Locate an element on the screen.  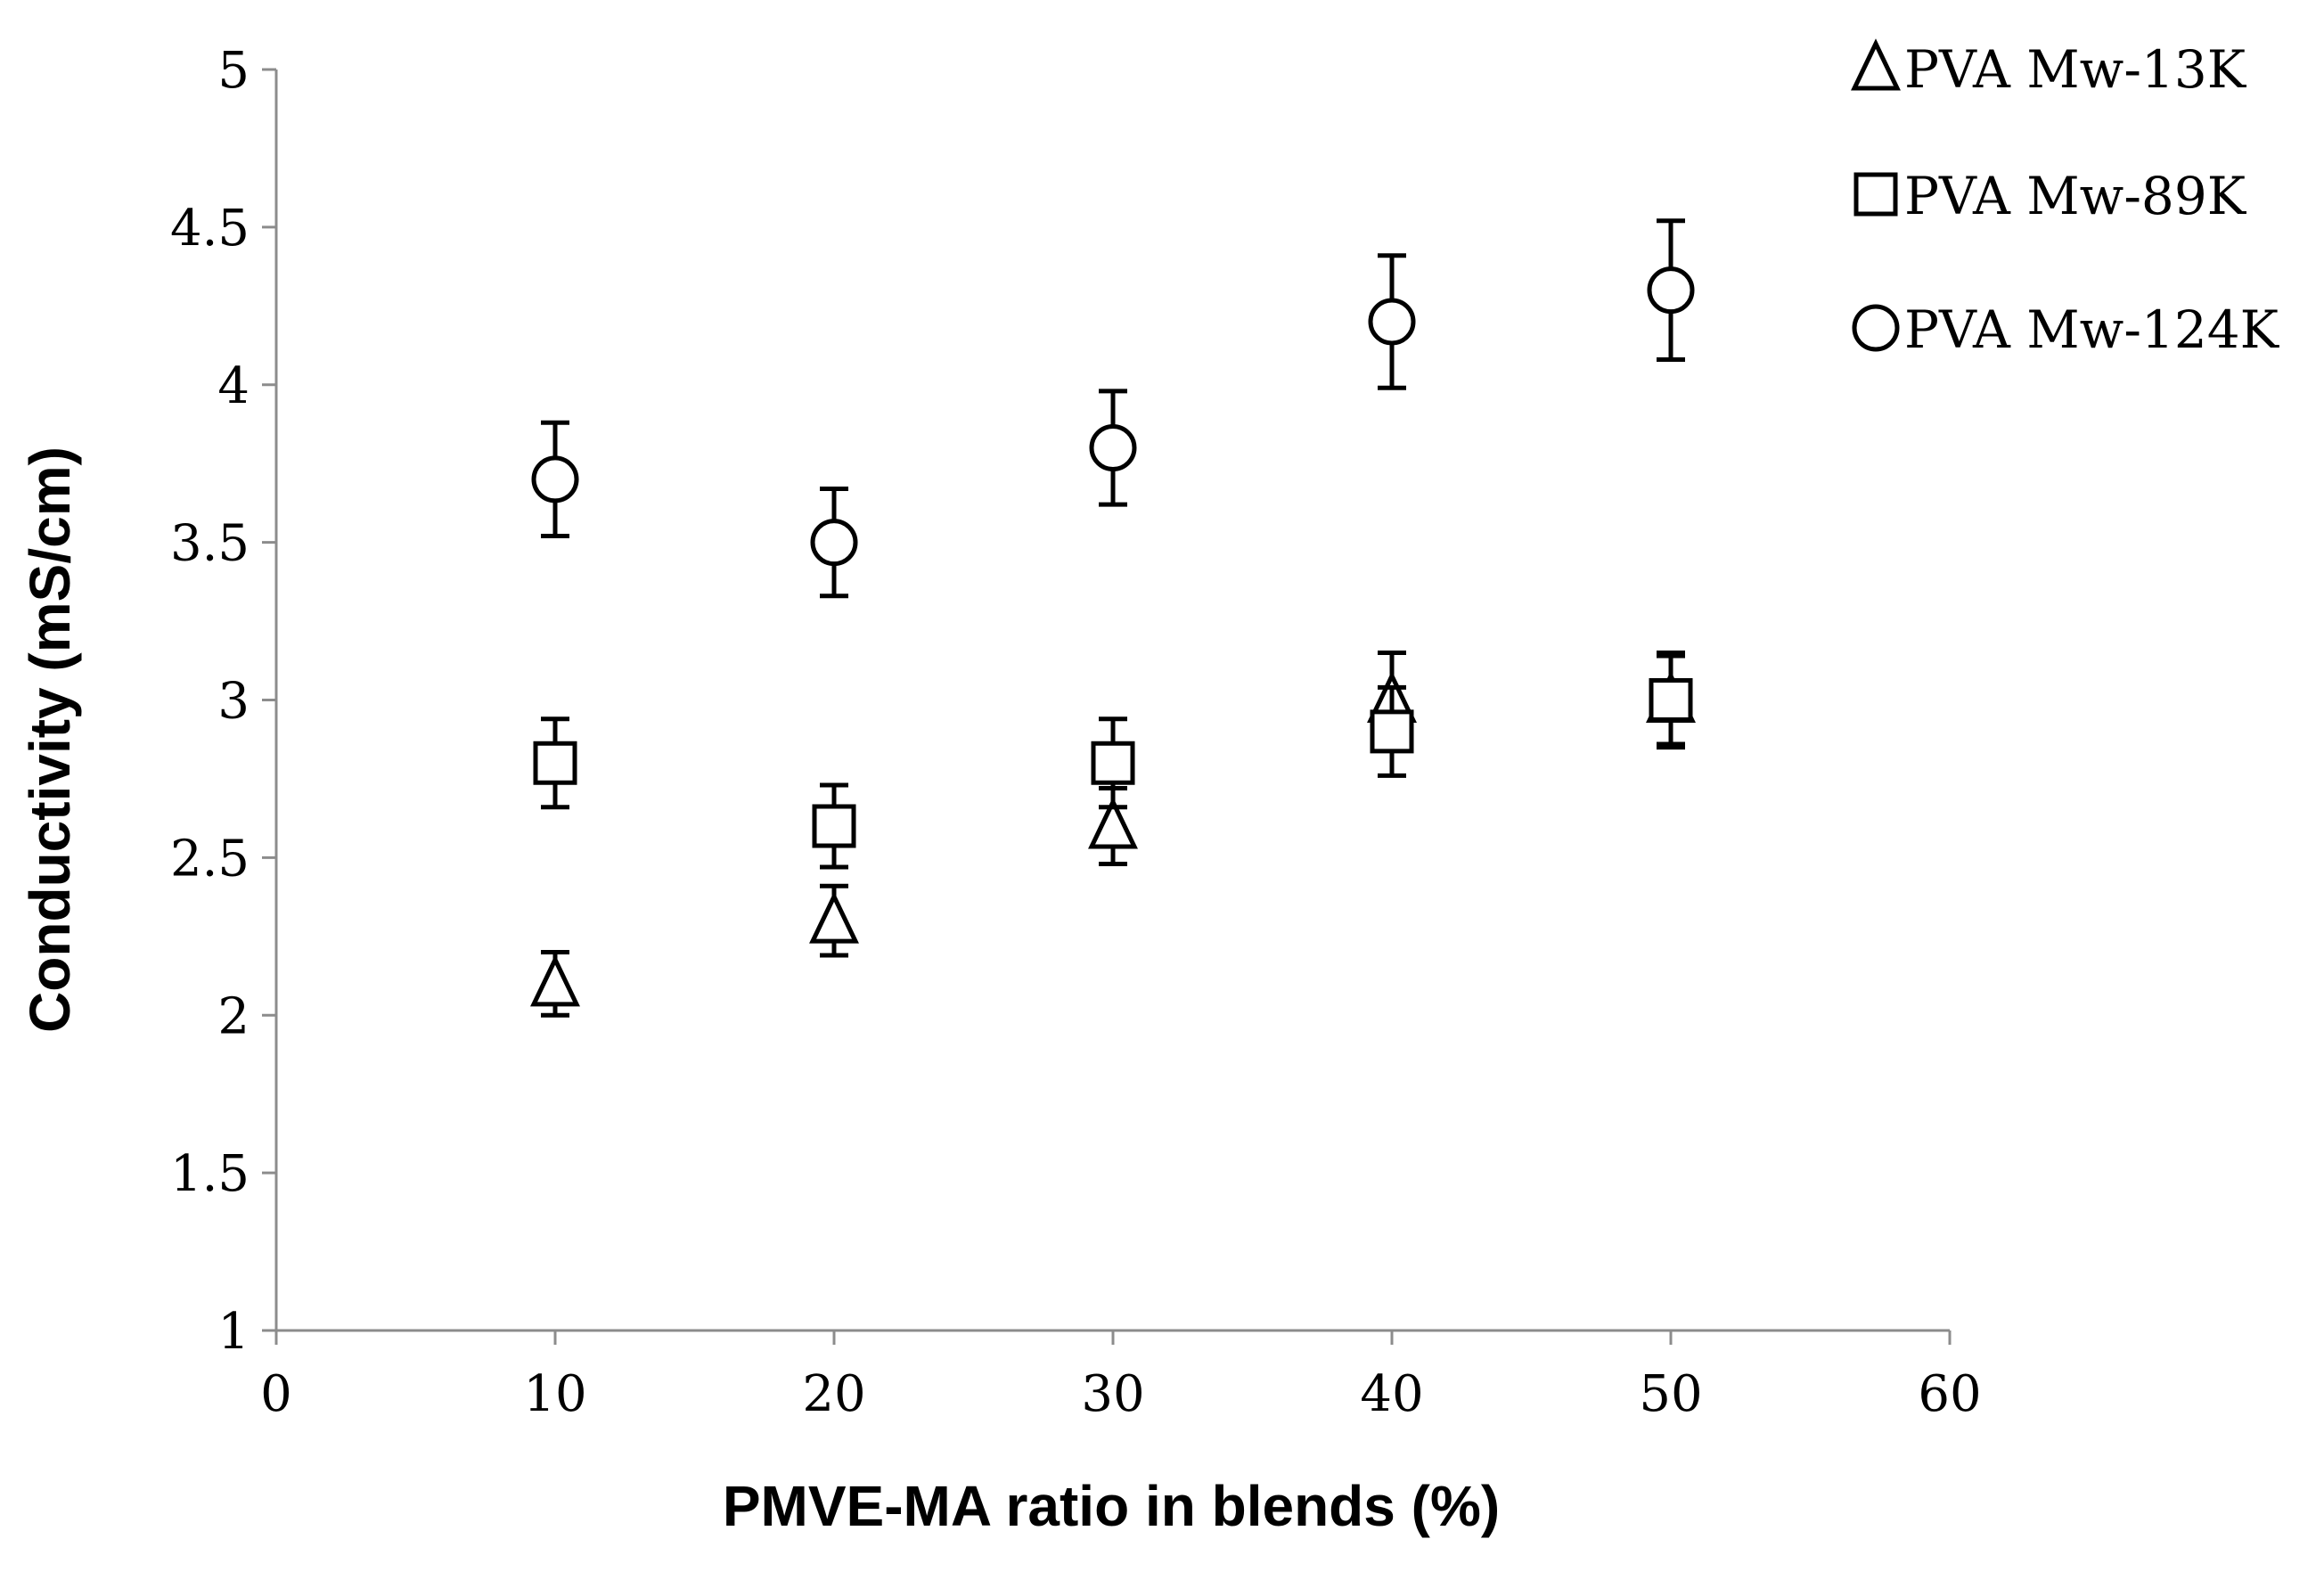
y-tick-label: 1.5 is located at coordinates (210, 1174).